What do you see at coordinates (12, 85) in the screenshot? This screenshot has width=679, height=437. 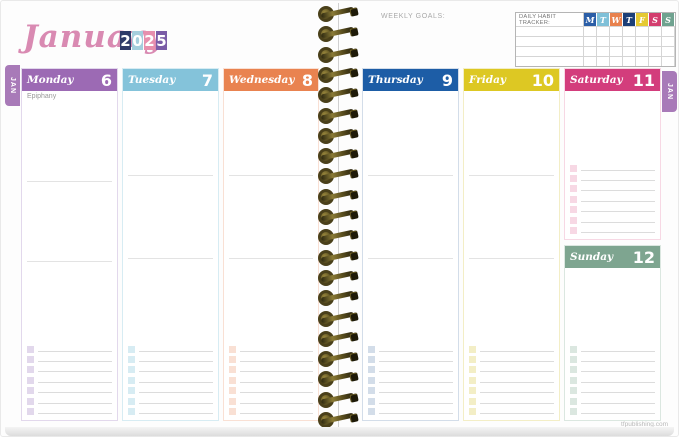 I see `month-tab-left: JAN` at bounding box center [12, 85].